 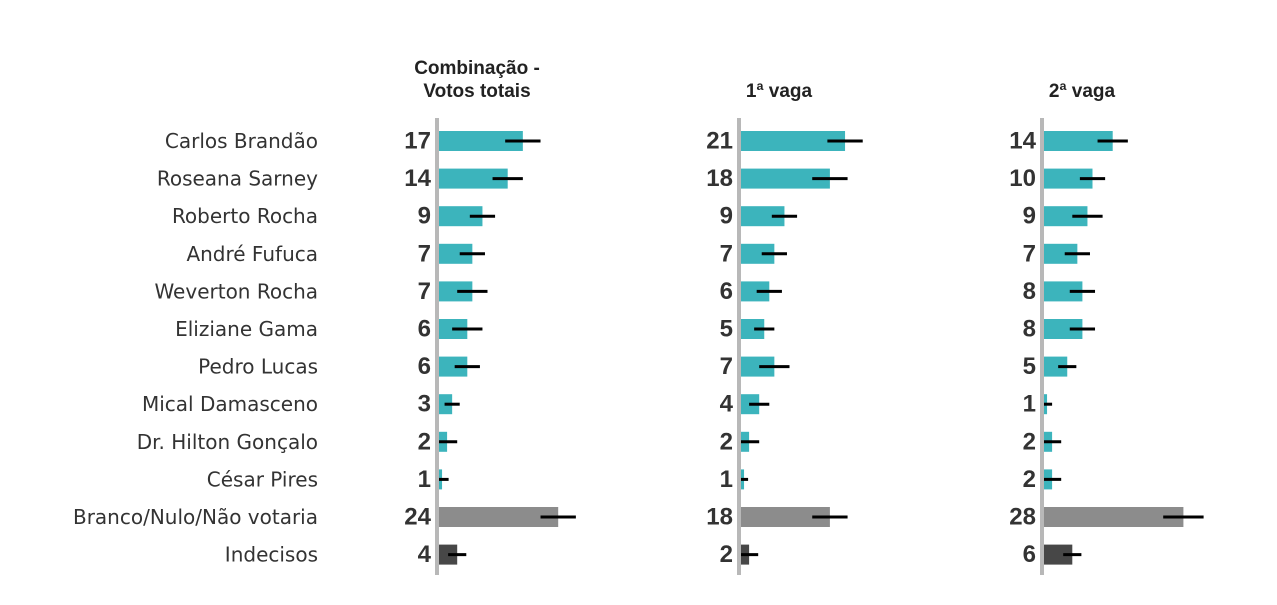 I want to click on category-label: Carlos Brandão, so click(x=241, y=141).